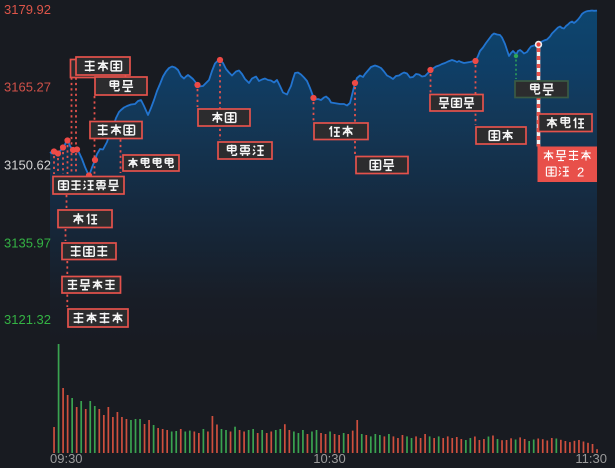 The width and height of the screenshot is (615, 468). What do you see at coordinates (27, 87) in the screenshot?
I see `svg-text: 3165.27` at bounding box center [27, 87].